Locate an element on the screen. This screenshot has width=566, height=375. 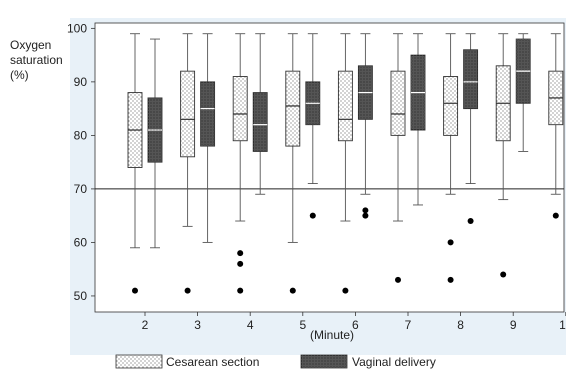
x-tick-label: 10 is located at coordinates (562, 325).